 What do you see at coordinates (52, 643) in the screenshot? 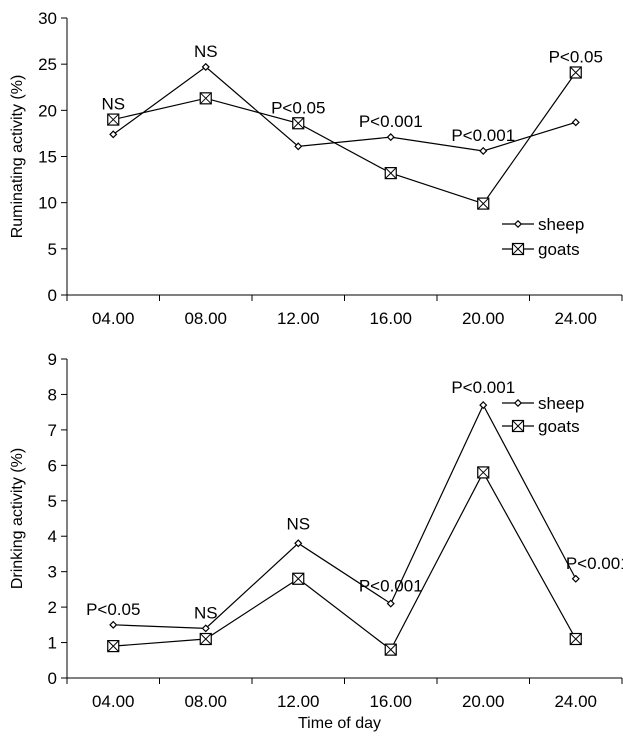
I see `y-tick-label: 1` at bounding box center [52, 643].